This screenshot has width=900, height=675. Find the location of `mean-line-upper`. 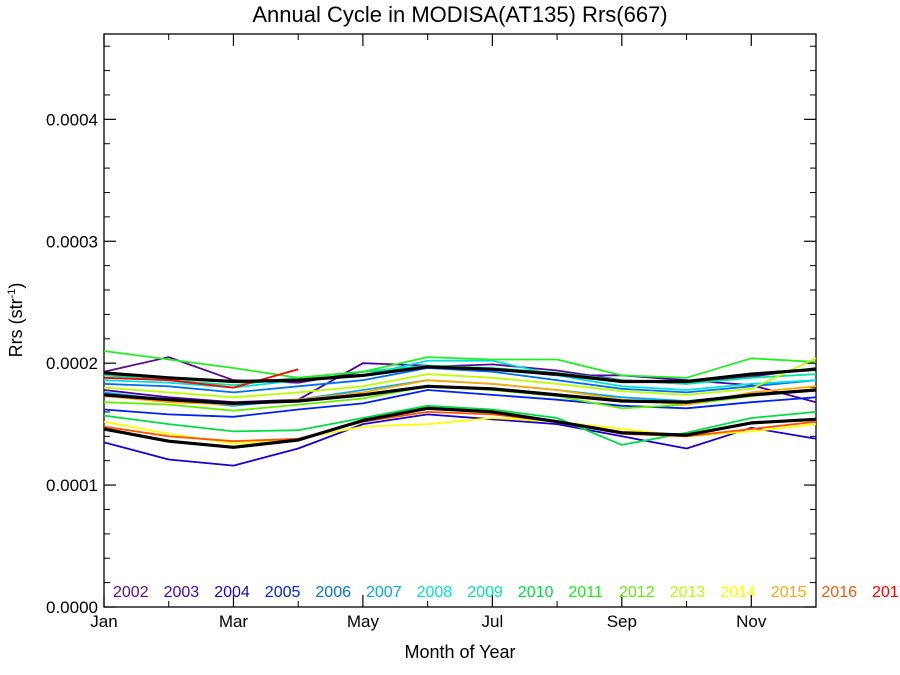

mean-line-upper is located at coordinates (460, 374).